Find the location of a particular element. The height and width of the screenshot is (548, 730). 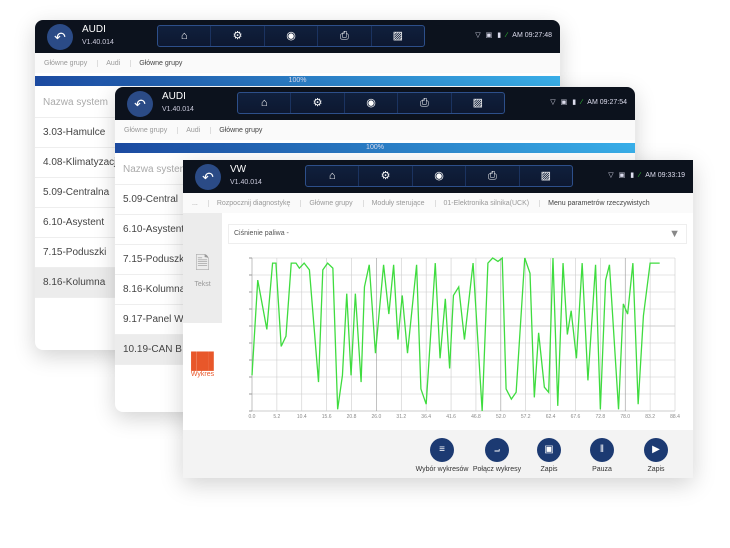

x-tick-label: 52.0 is located at coordinates (501, 417).